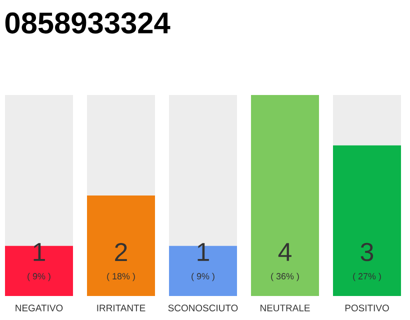  Describe the element at coordinates (203, 308) in the screenshot. I see `x-tick-label: SCONOSCIUTO` at that location.